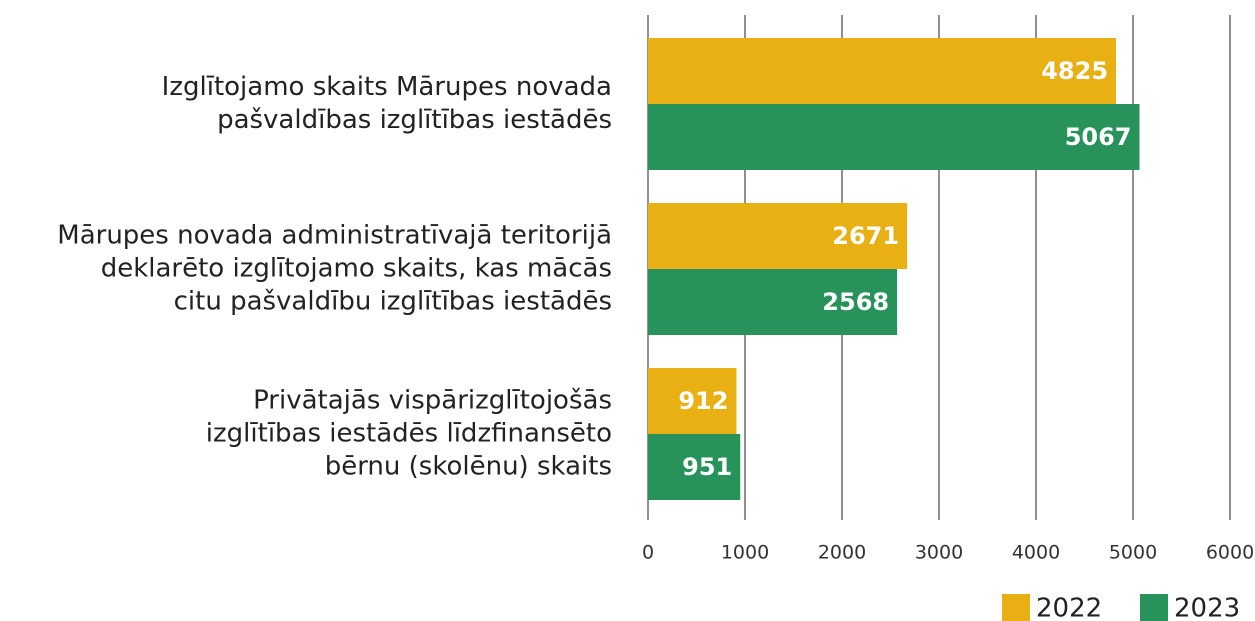  I want to click on value-label: 2568, so click(855, 302).